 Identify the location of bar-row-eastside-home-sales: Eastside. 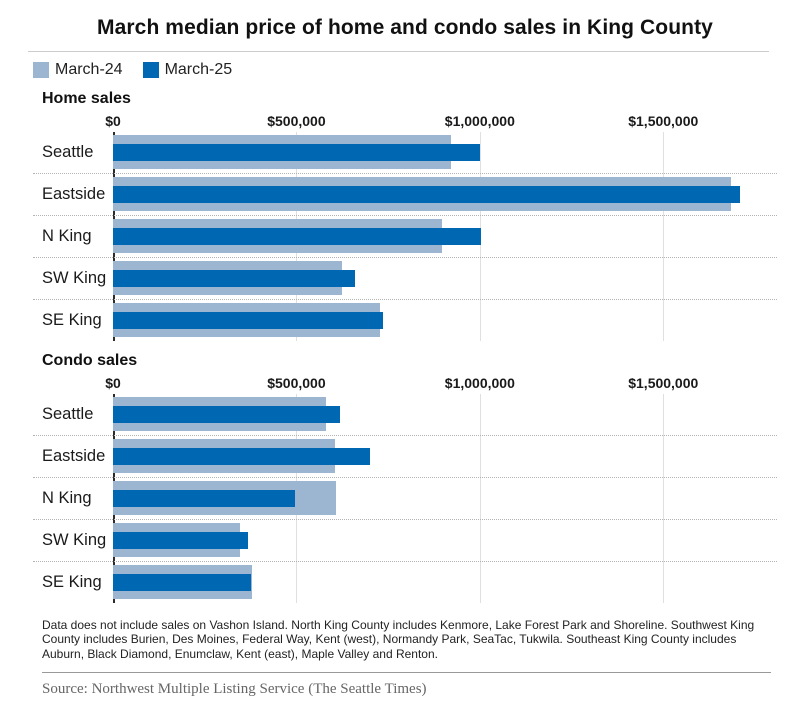
(405, 195).